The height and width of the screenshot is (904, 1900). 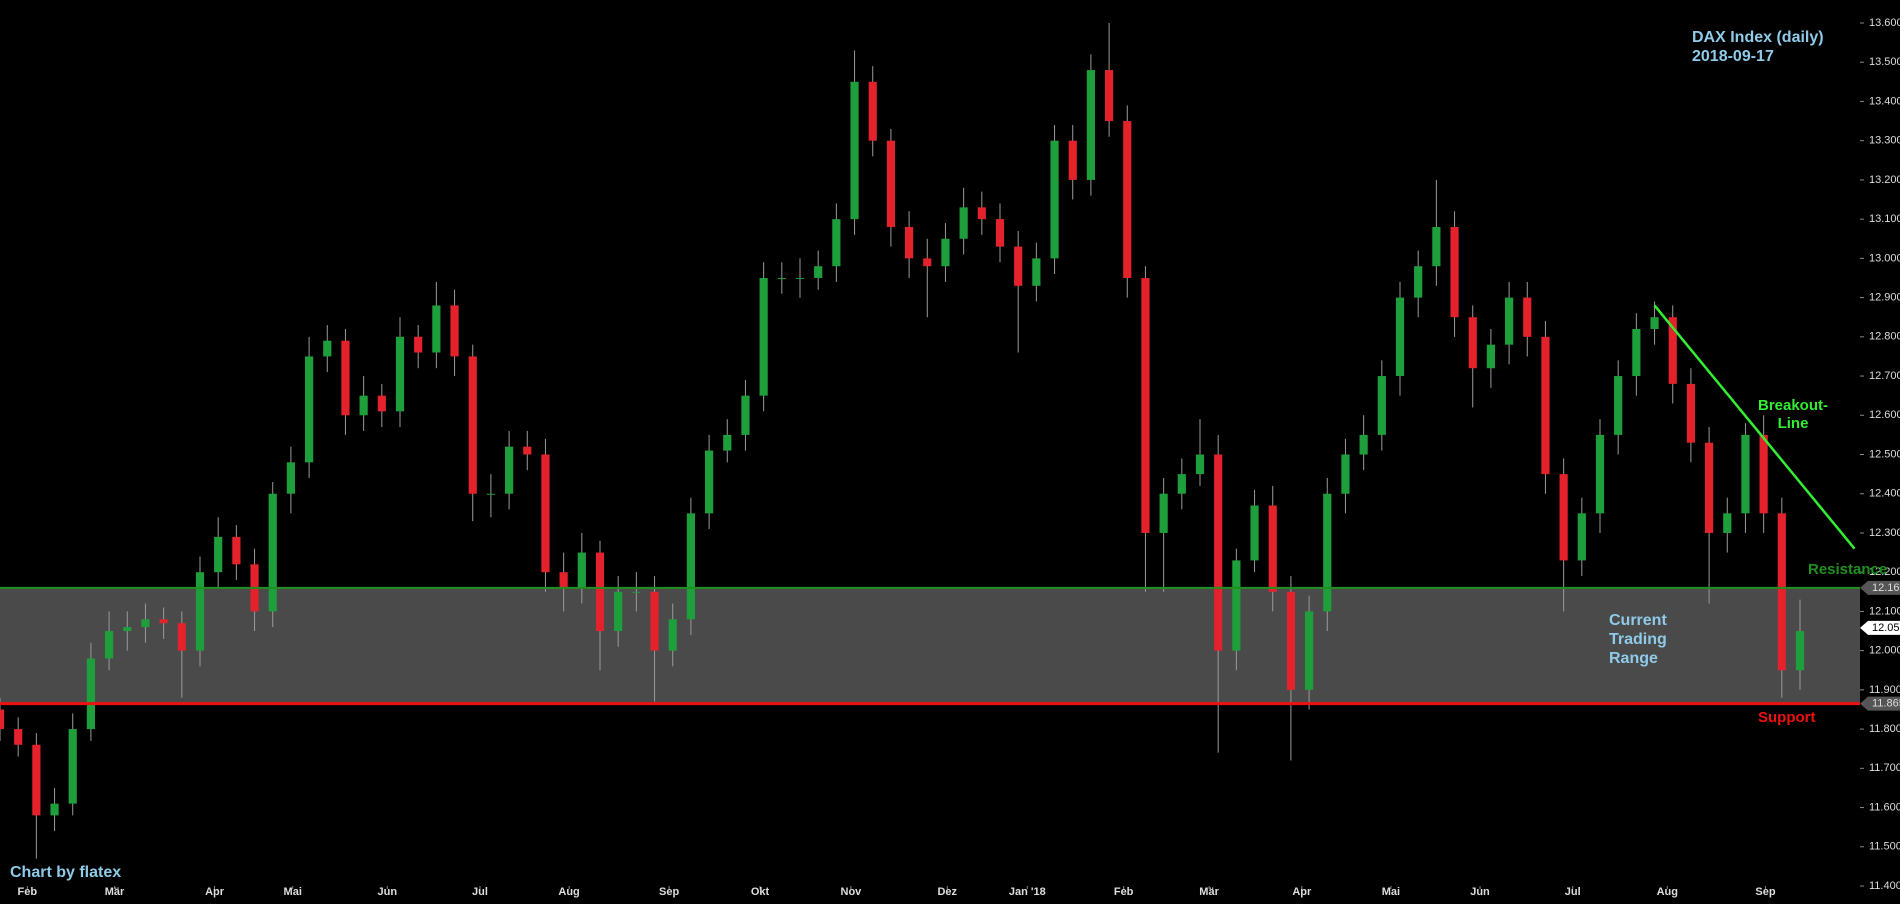 I want to click on x-tick-label: Jan '18, so click(x=1027, y=892).